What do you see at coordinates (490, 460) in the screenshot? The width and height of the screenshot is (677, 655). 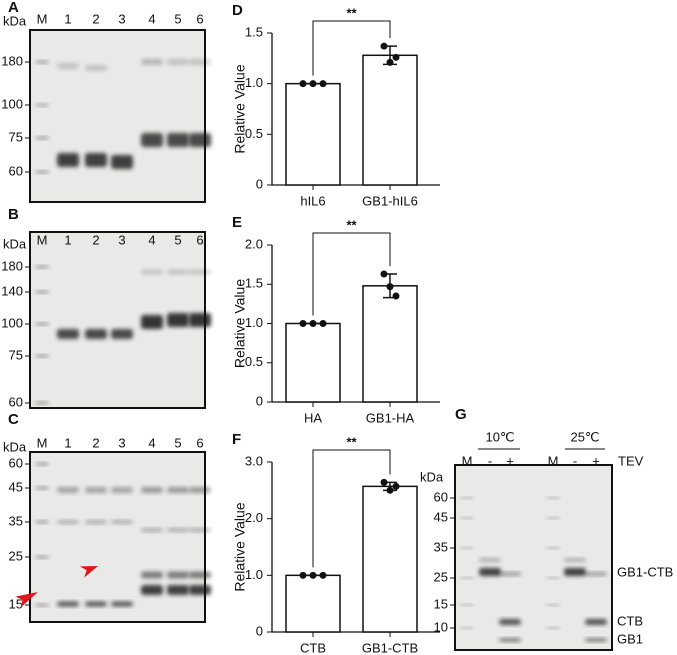 I see `lane-label: -` at bounding box center [490, 460].